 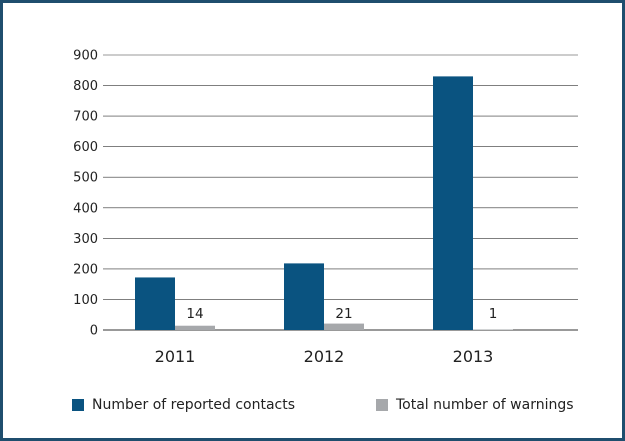 What do you see at coordinates (382, 405) in the screenshot?
I see `legend-swatch-warnings` at bounding box center [382, 405].